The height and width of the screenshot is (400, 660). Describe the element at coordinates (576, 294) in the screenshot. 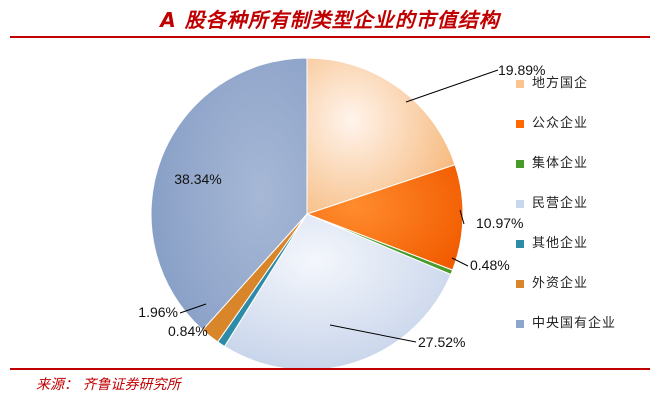

I see `legend-item-6: 外资企业` at that location.